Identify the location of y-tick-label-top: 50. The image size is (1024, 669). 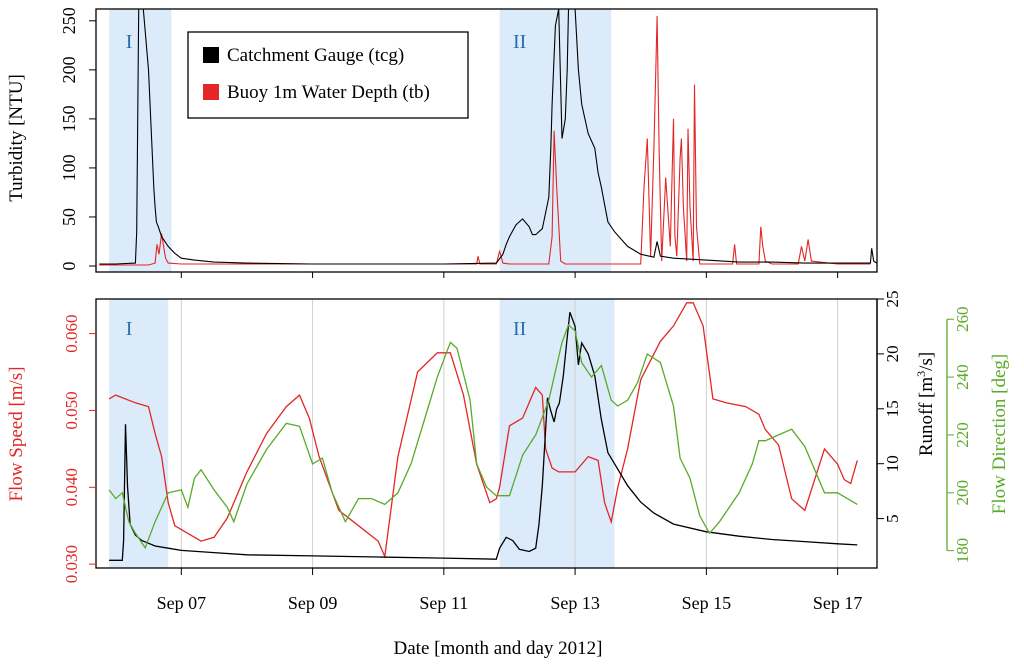
(69, 217).